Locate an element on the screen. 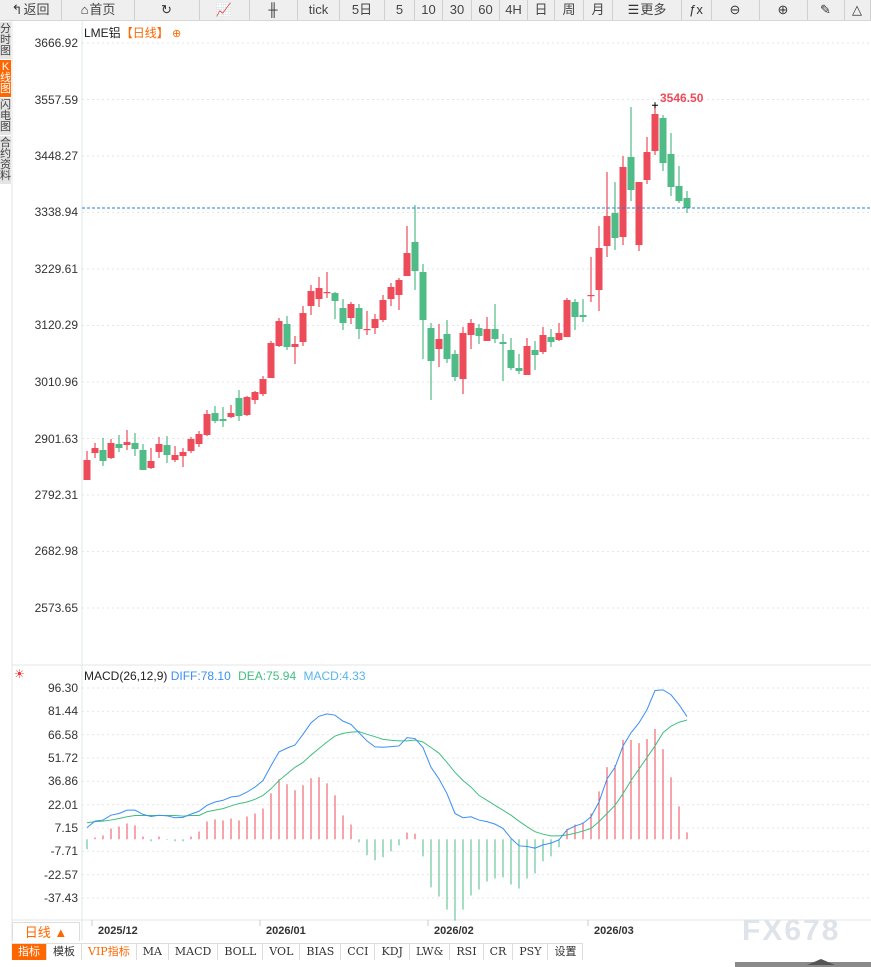 This screenshot has width=871, height=967. indicator-tab-2: VIP指标 is located at coordinates (109, 952).